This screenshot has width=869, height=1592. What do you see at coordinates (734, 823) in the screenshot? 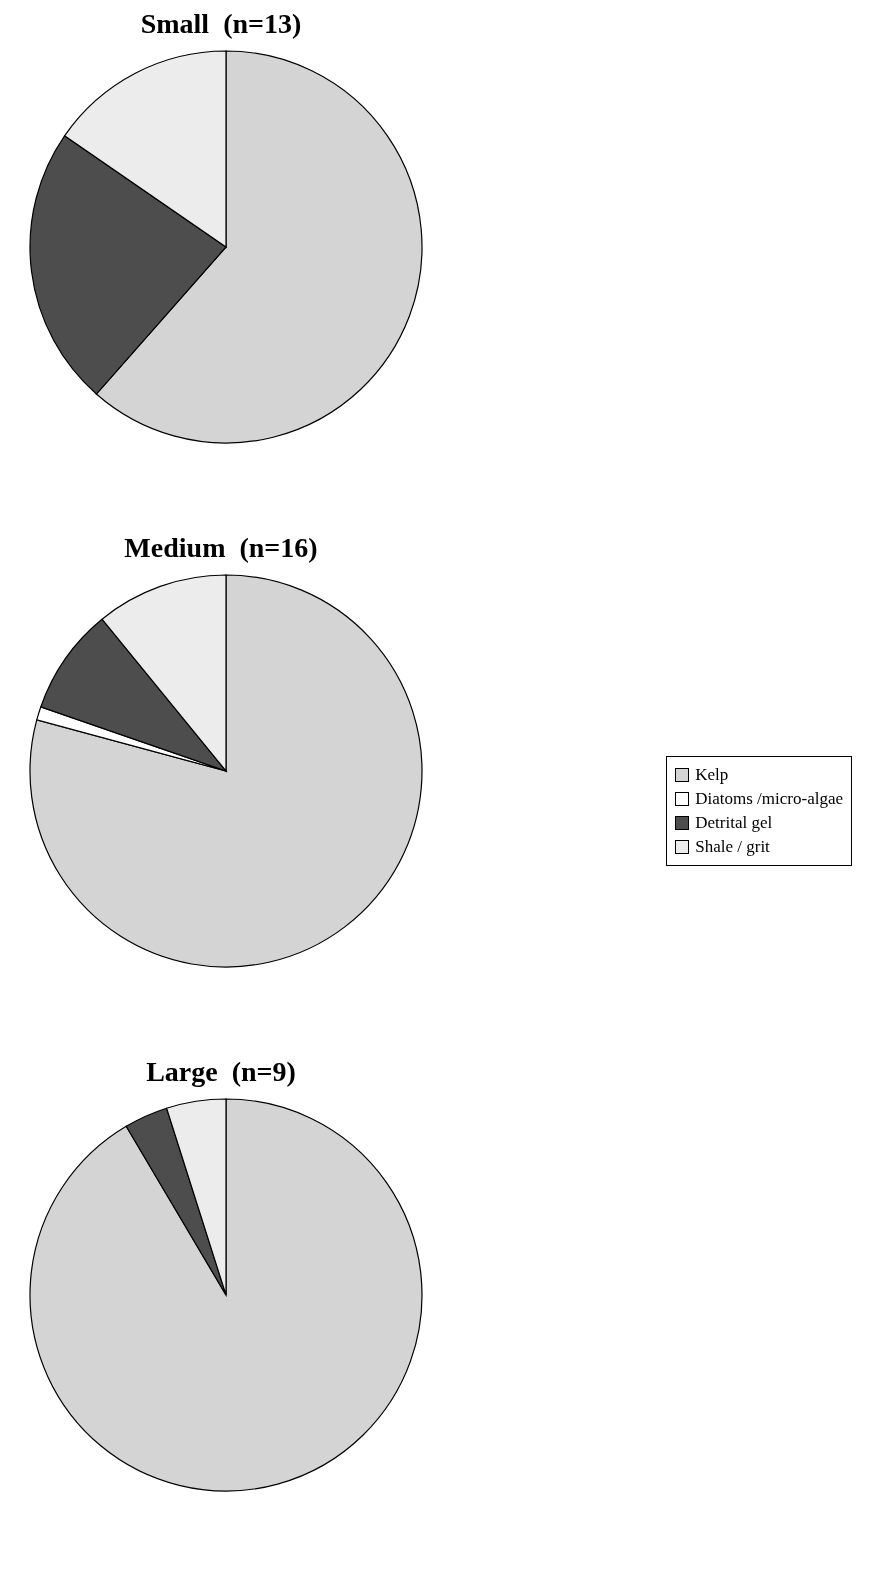
I see `legend-label: Detrital gel` at bounding box center [734, 823].